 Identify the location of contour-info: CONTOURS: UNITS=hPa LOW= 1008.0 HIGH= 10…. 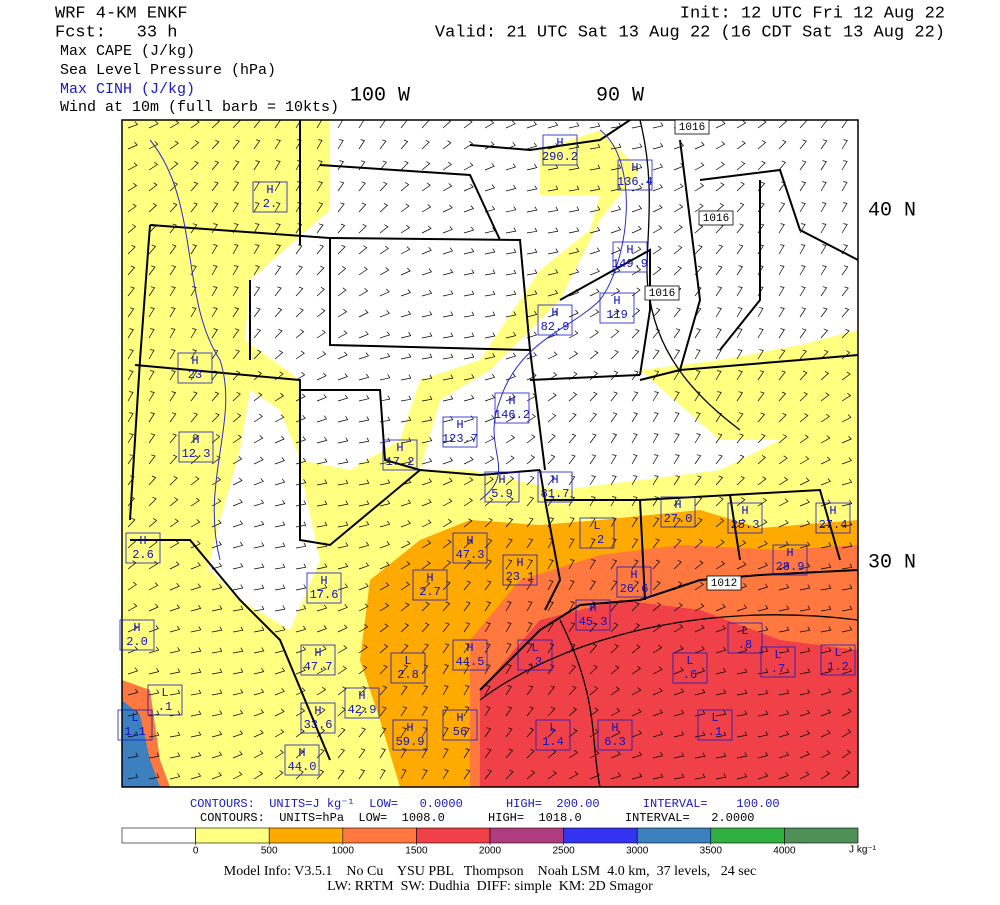
(477, 818).